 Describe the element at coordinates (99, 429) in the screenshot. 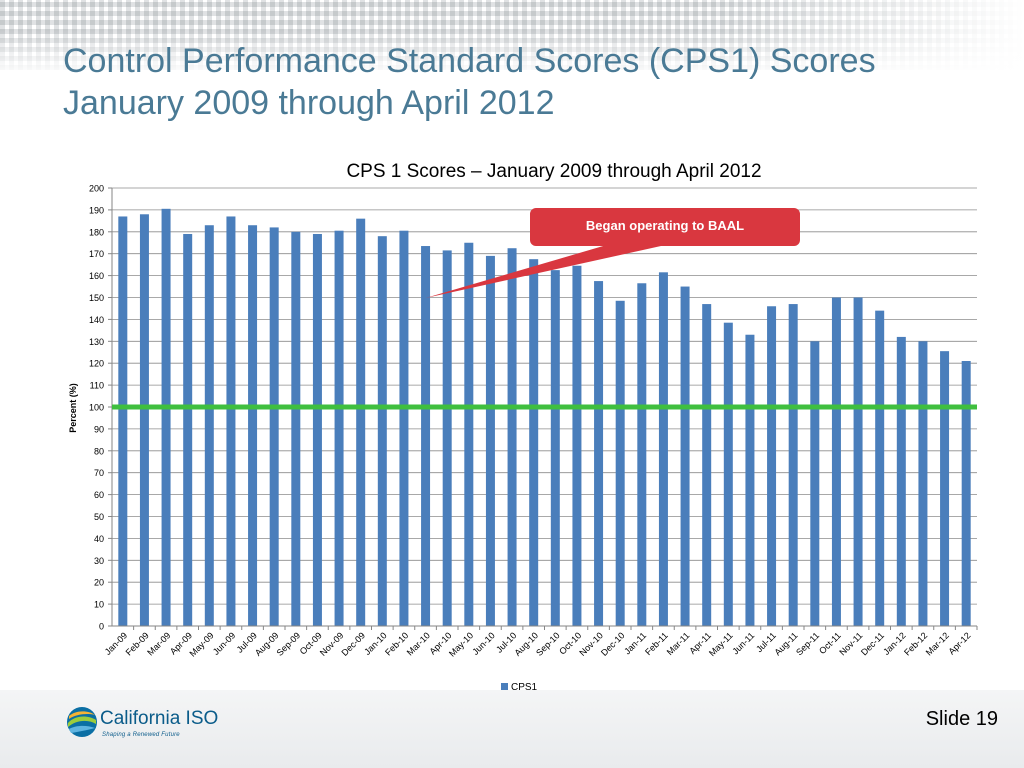

I see `y-tick-label: 90` at that location.